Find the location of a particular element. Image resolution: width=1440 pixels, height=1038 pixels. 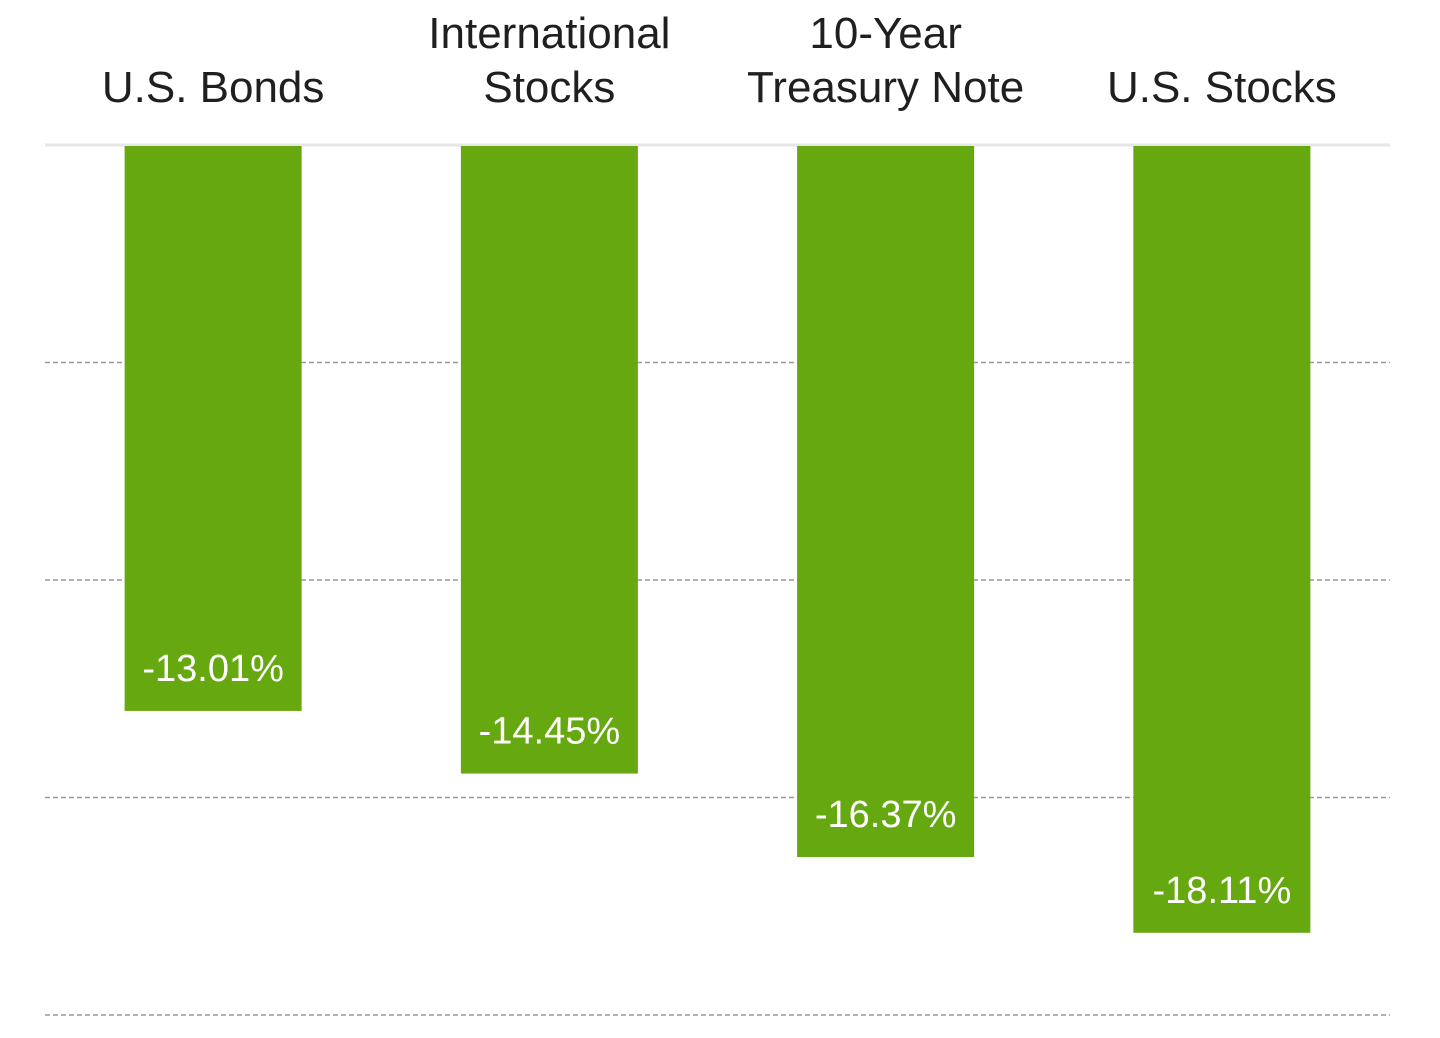

category-label-2-line-0: 10-Year is located at coordinates (885, 33).